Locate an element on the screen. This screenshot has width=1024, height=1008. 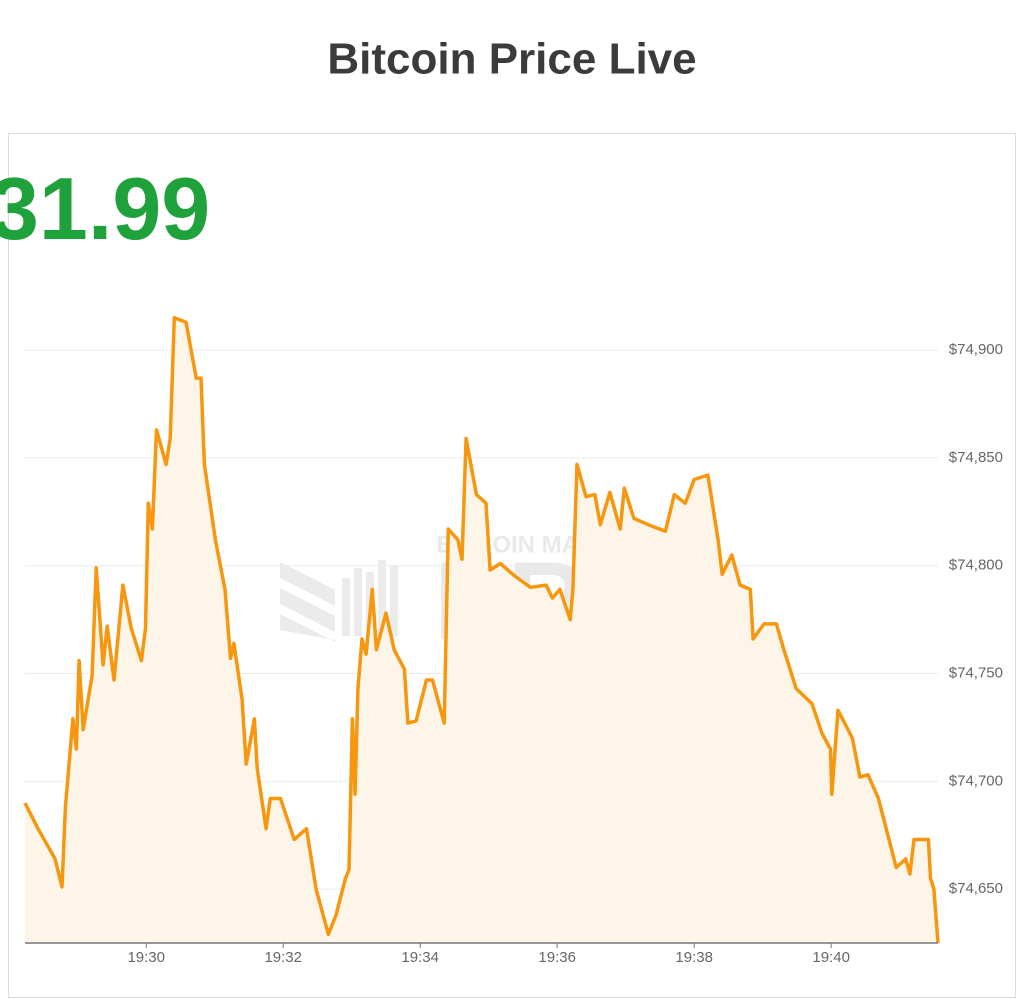
x-tick-label: 19:30 is located at coordinates (146, 957).